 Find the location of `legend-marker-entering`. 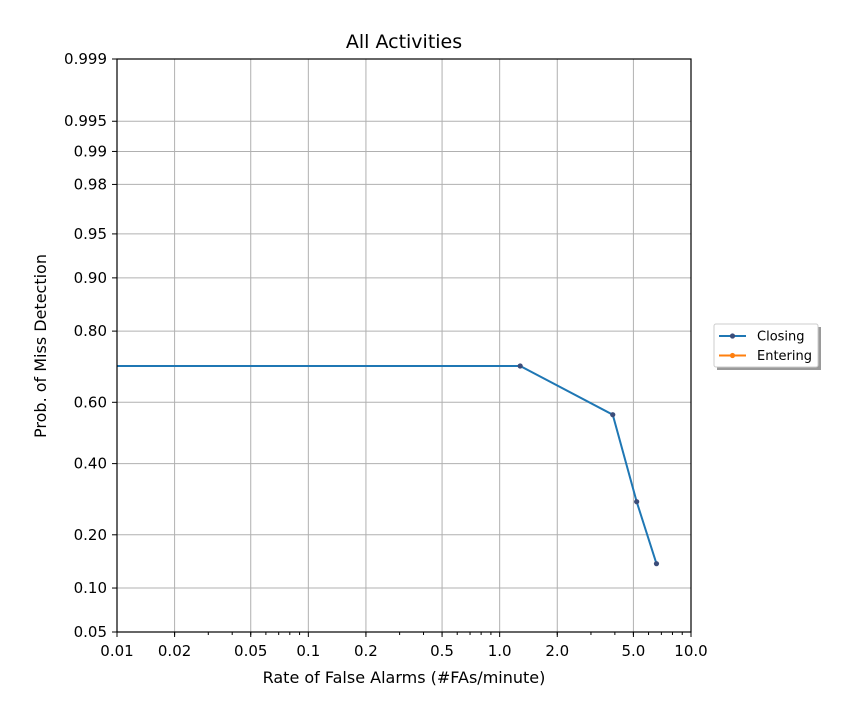

legend-marker-entering is located at coordinates (732, 355).